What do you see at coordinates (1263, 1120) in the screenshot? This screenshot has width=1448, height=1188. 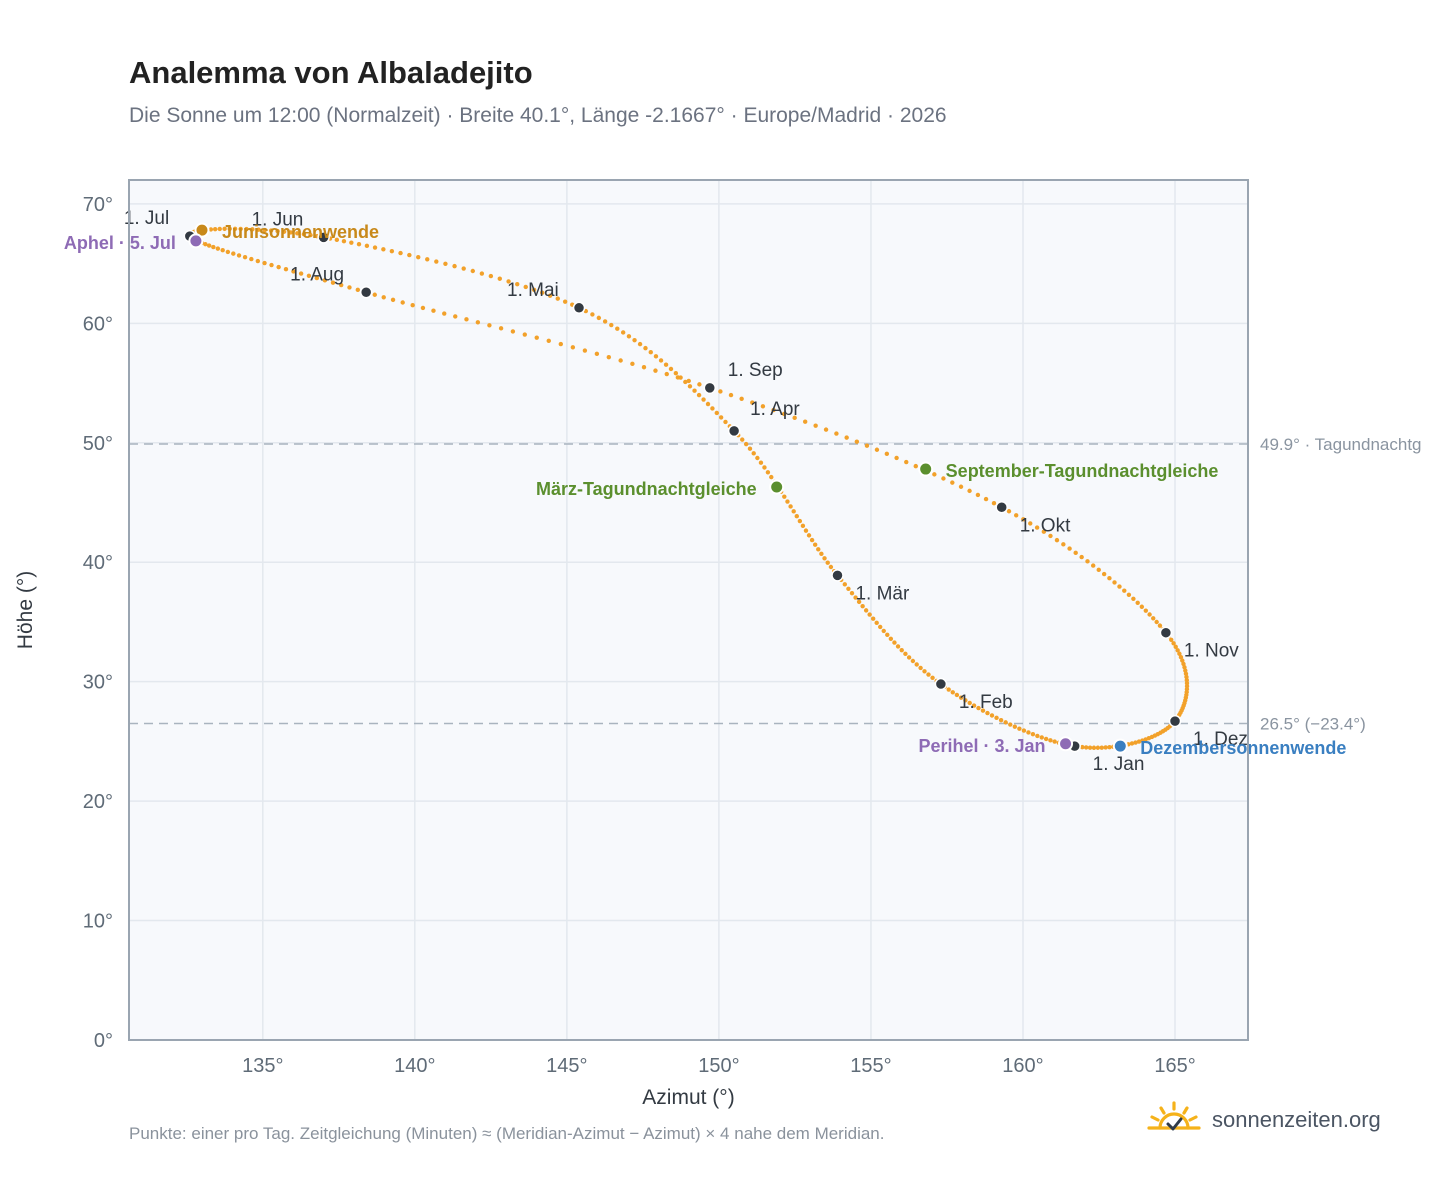 I see `brand: sonnenzeiten.org` at bounding box center [1263, 1120].